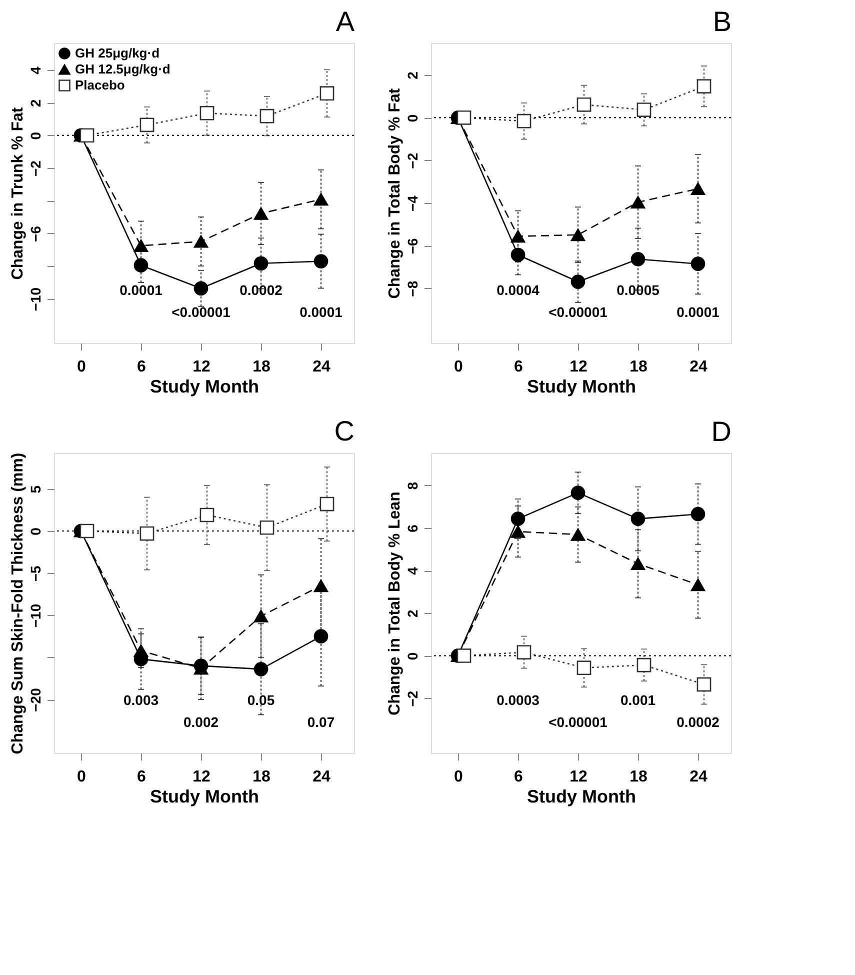 This screenshot has height=975, width=855. I want to click on y-axis-title: Change in Trunk % Fat, so click(18, 193).